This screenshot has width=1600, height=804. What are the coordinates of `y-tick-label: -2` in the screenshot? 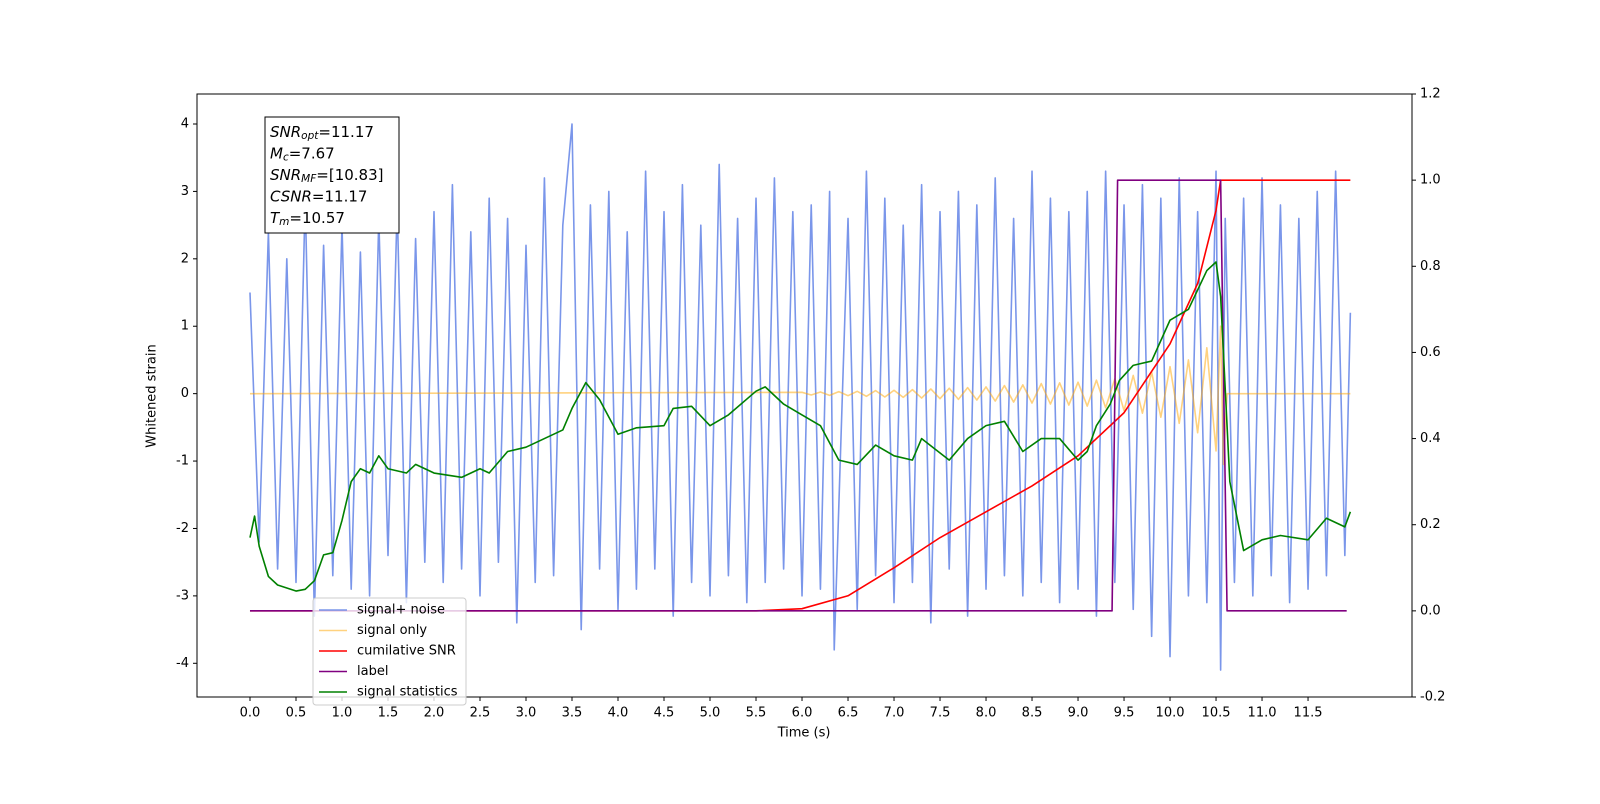 It's located at (182, 528).